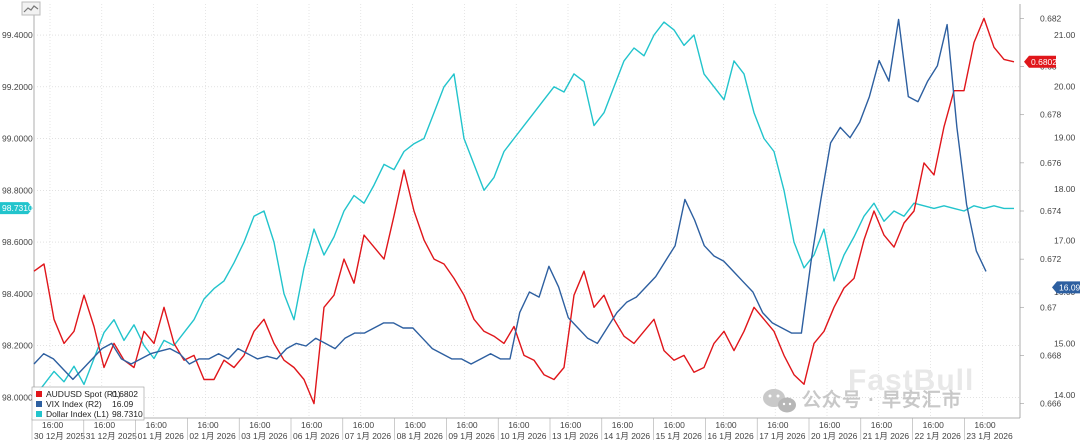 The width and height of the screenshot is (1080, 445). I want to click on right-r1-tick-label: 0.682, so click(1051, 18).